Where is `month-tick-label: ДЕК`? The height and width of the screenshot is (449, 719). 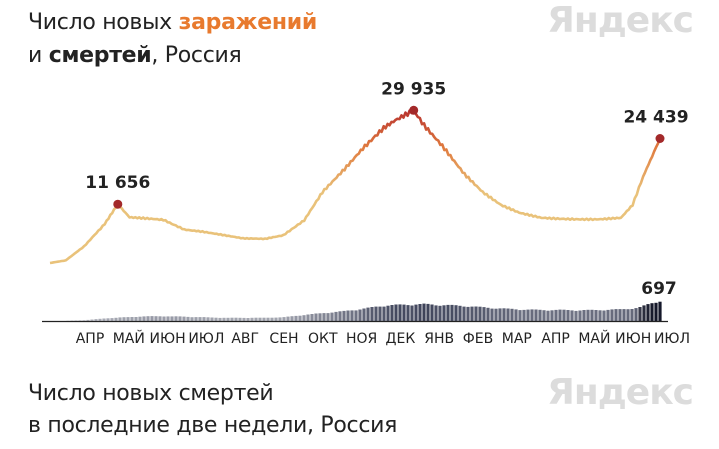 month-tick-label: ДЕК is located at coordinates (401, 339).